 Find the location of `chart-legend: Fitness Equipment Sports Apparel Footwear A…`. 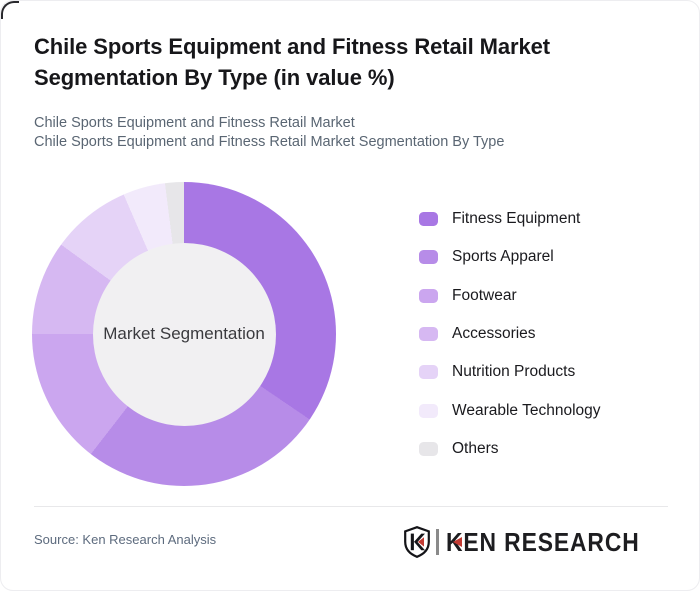

chart-legend: Fitness Equipment Sports Apparel Footwear A… is located at coordinates (510, 334).